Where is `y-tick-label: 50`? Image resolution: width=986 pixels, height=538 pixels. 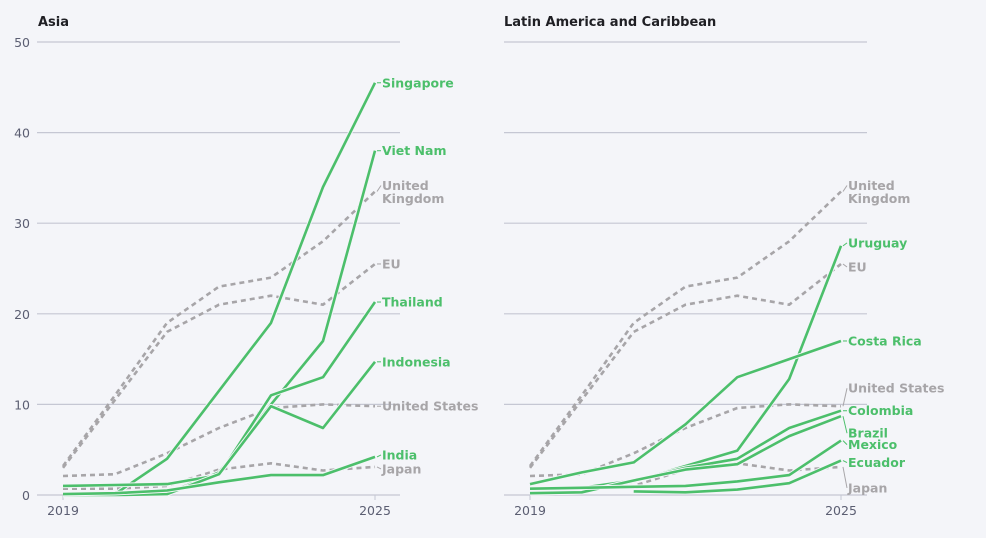 y-tick-label: 50 is located at coordinates (22, 42).